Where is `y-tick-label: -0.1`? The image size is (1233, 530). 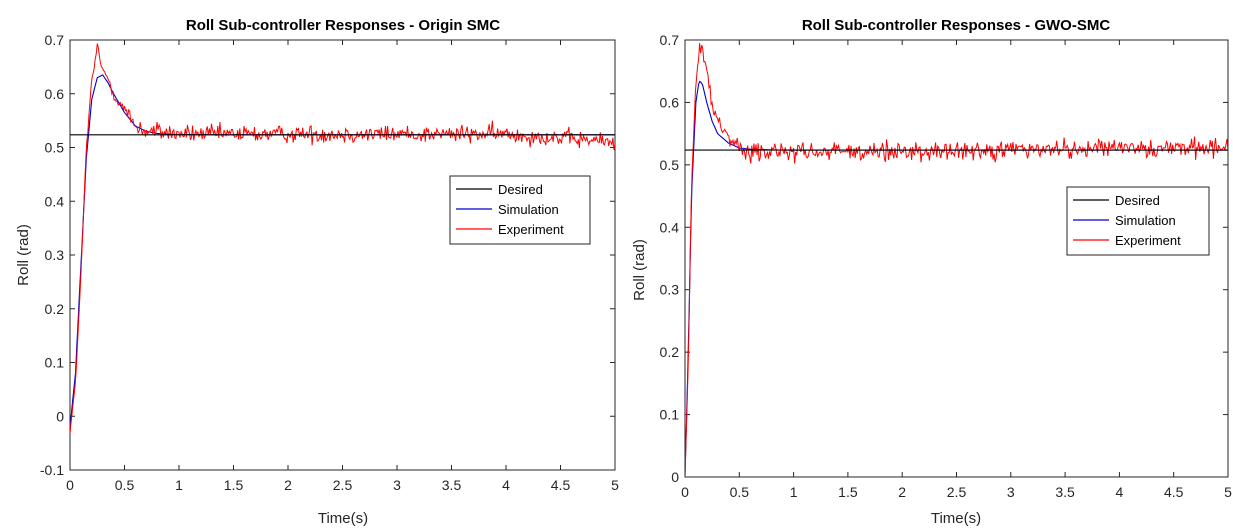
y-tick-label: -0.1 is located at coordinates (52, 470).